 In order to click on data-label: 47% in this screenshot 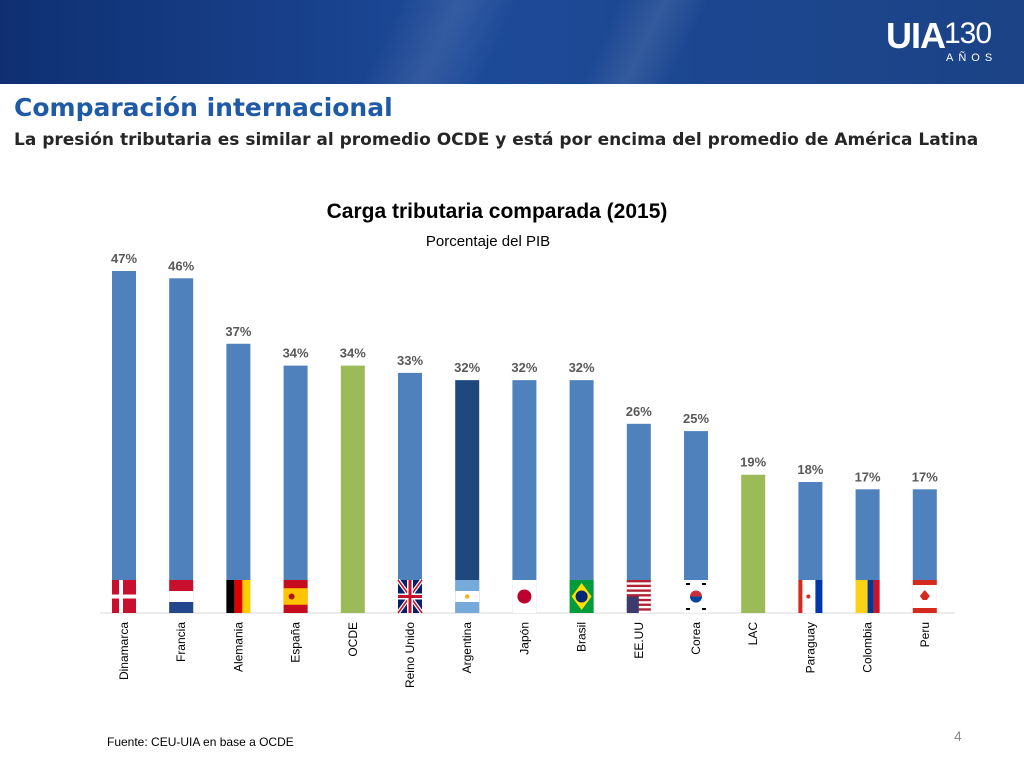, I will do `click(124, 258)`.